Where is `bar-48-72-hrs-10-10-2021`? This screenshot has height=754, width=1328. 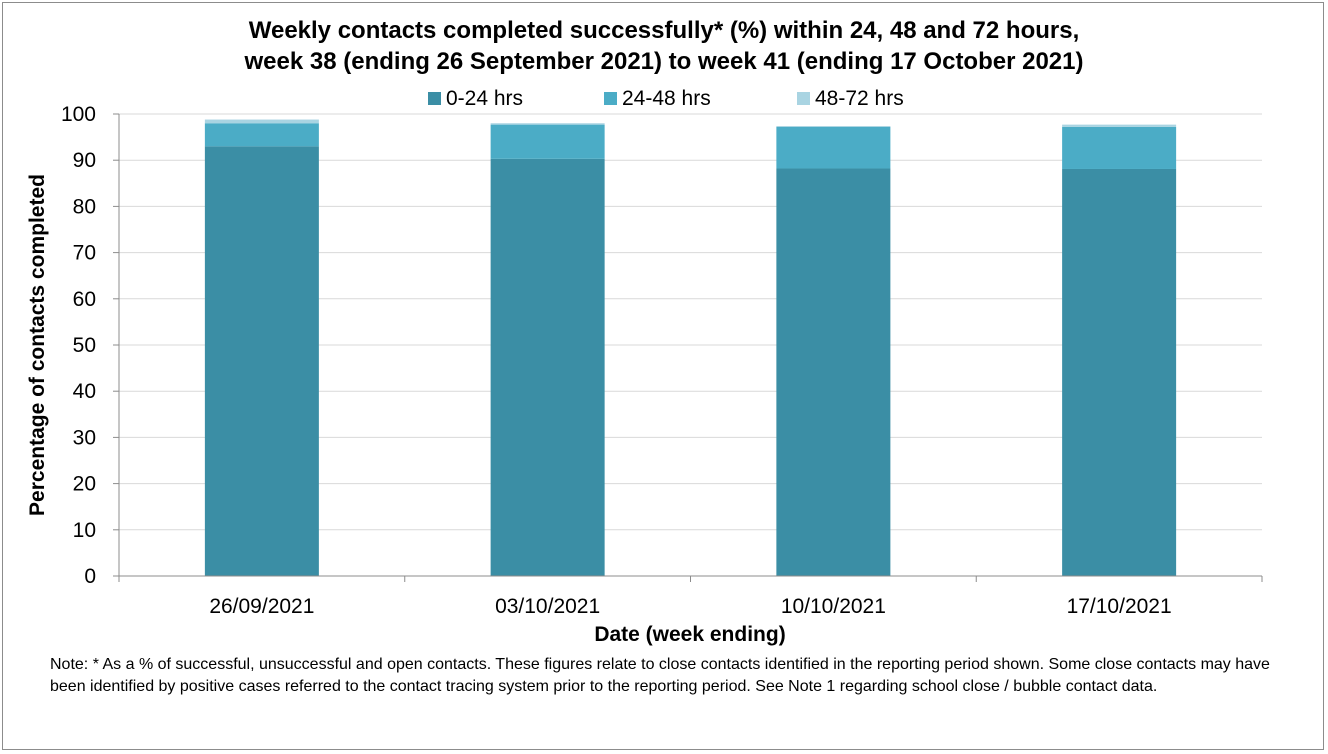
bar-48-72-hrs-10-10-2021 is located at coordinates (833, 126).